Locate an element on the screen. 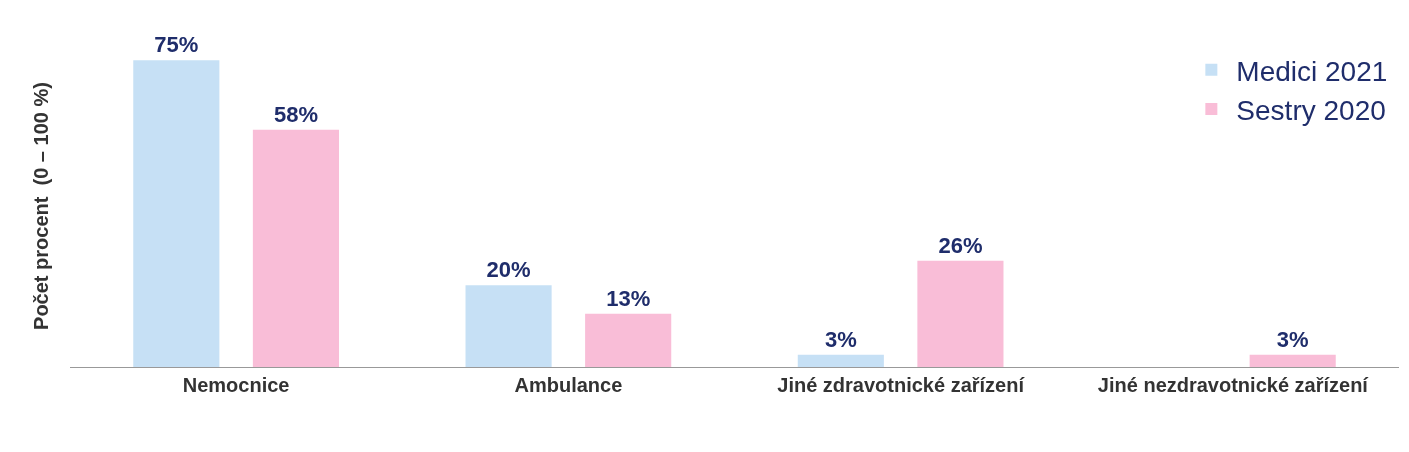  data-label: 26% is located at coordinates (960, 245).